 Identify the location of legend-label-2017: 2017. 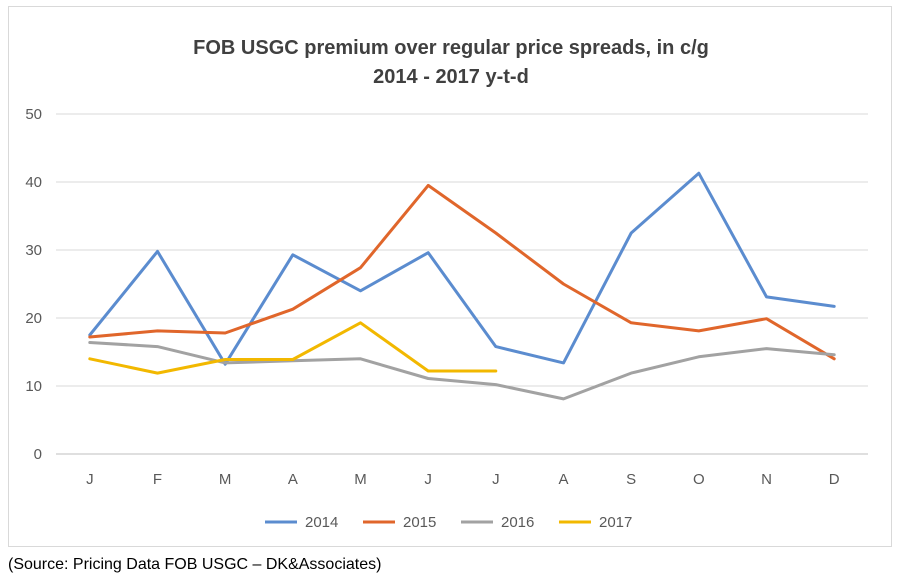
(615, 522).